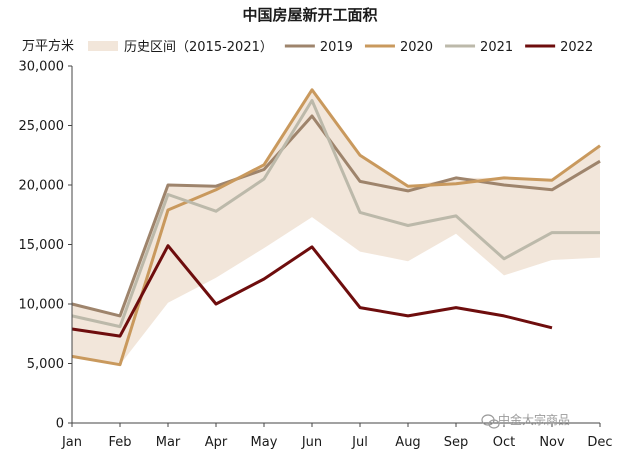 This screenshot has height=456, width=622. What do you see at coordinates (42, 67) in the screenshot?
I see `y-tick-label: 30,000` at bounding box center [42, 67].